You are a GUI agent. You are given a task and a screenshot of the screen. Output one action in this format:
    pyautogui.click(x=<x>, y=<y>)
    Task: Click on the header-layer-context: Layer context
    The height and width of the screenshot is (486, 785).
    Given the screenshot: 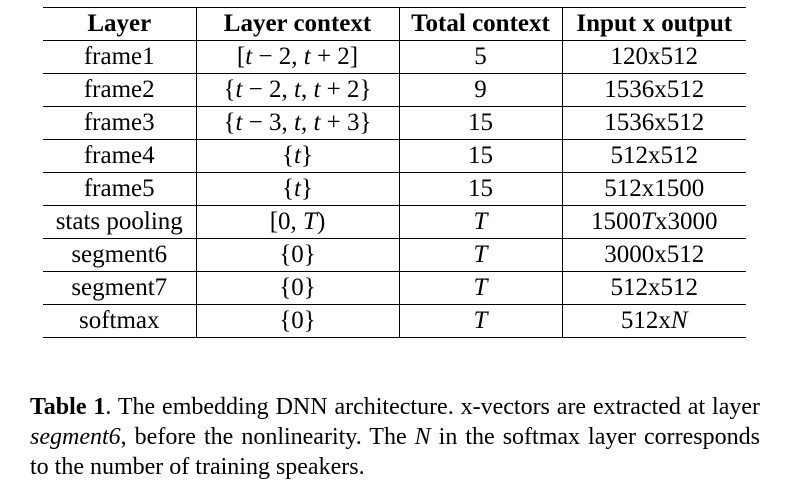 What is the action you would take?
    pyautogui.click(x=298, y=24)
    